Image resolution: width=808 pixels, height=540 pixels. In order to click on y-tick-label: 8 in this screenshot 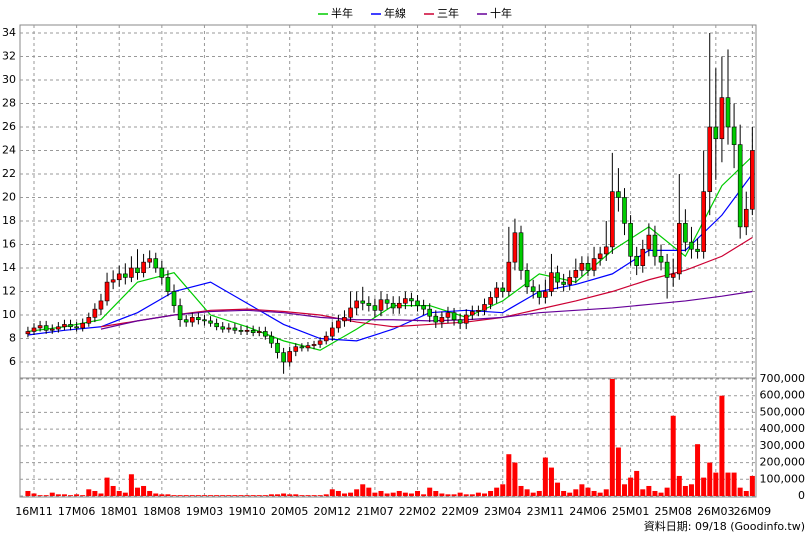, I will do `click(12, 338)`.